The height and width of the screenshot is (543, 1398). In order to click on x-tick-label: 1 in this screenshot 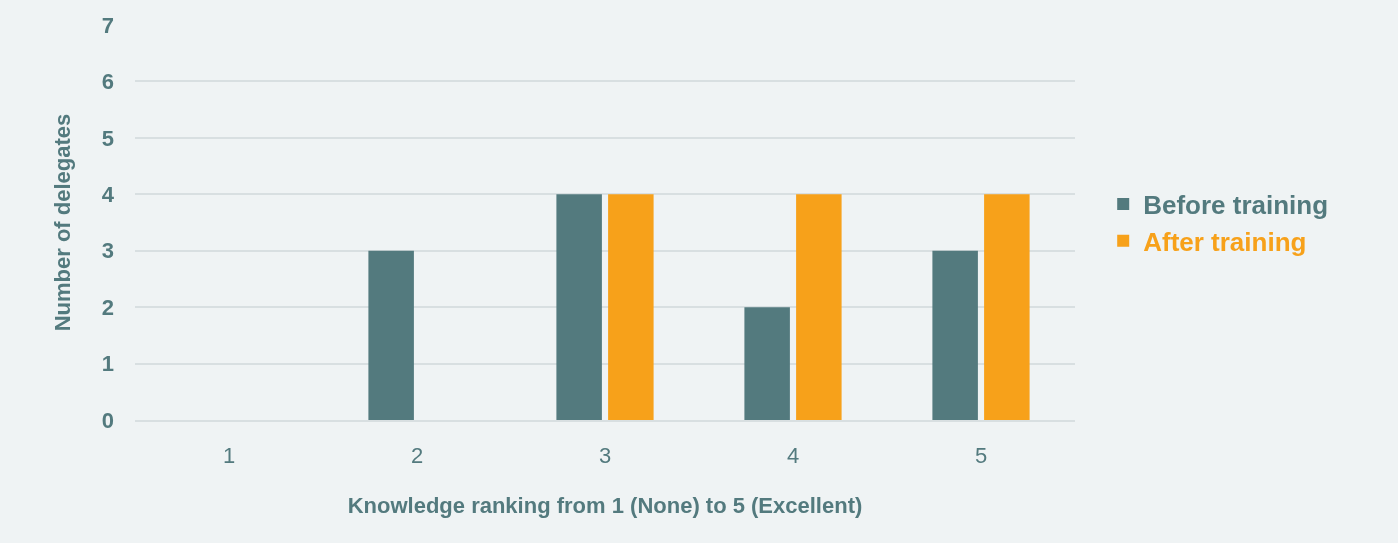, I will do `click(229, 456)`.